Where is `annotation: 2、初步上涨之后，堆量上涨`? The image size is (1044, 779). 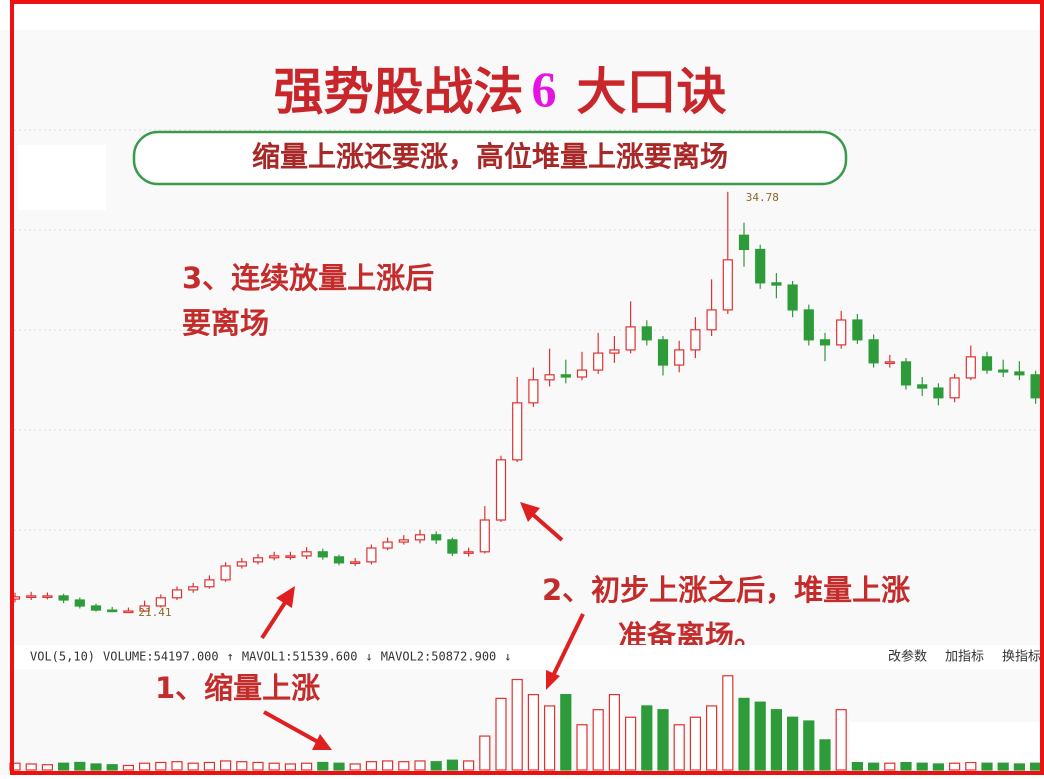
annotation: 2、初步上涨之后，堆量上涨 is located at coordinates (726, 590).